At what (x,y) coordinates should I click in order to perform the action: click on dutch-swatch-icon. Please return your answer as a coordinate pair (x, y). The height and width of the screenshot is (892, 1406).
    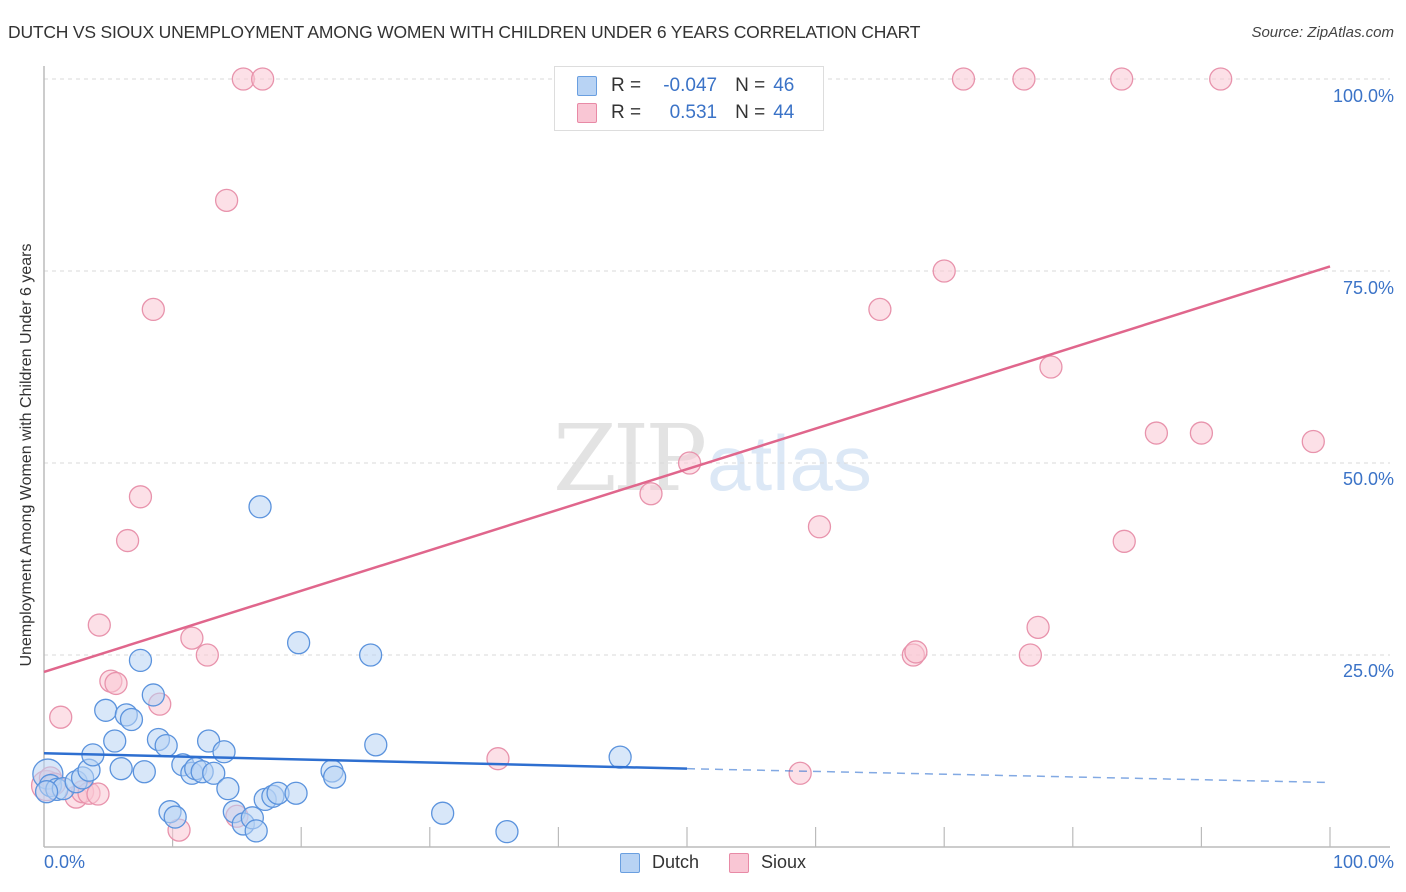
    Looking at the image, I should click on (587, 86).